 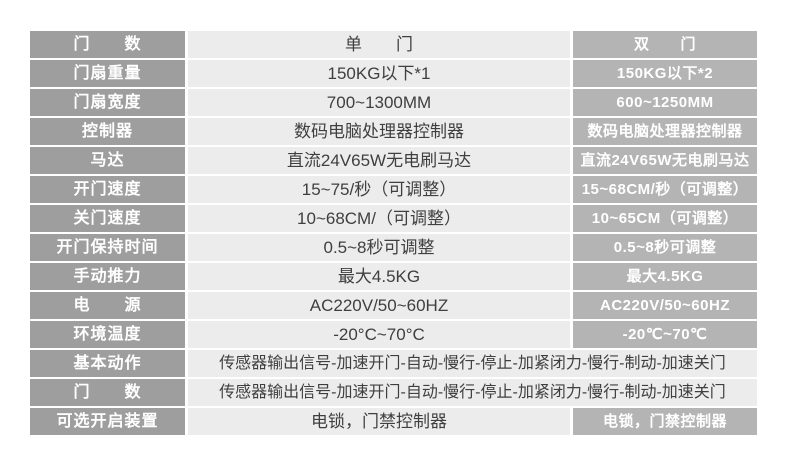 I want to click on spec-label-cell: 可选开启装置, so click(x=107, y=421).